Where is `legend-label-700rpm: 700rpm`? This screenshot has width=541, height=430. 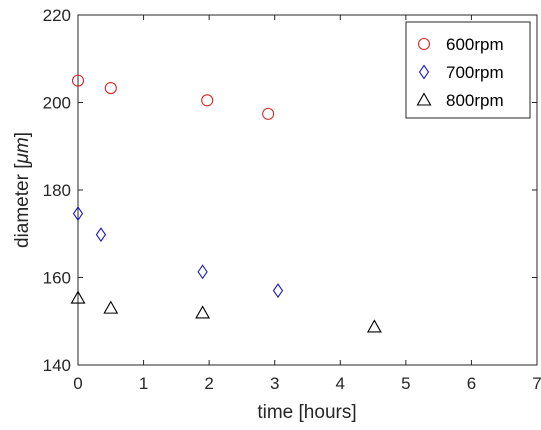
legend-label-700rpm: 700rpm is located at coordinates (475, 72).